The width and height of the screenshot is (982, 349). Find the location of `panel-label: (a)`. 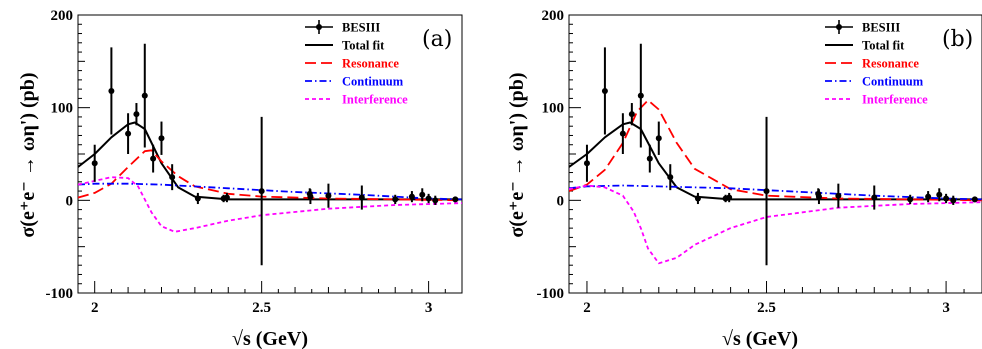

panel-label: (a) is located at coordinates (437, 39).